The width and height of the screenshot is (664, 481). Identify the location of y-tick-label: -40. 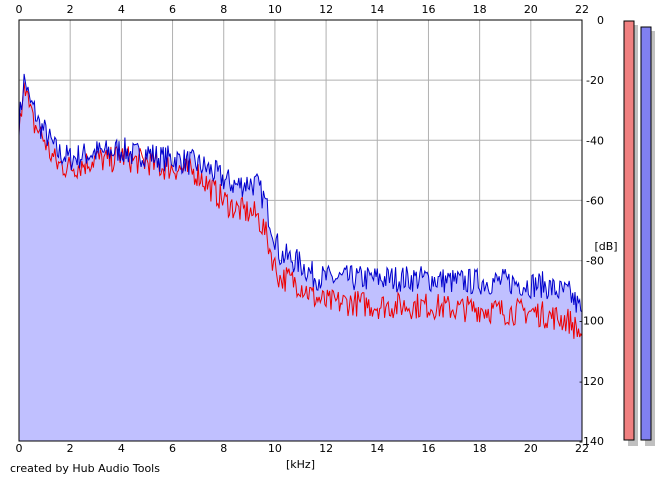
(595, 140).